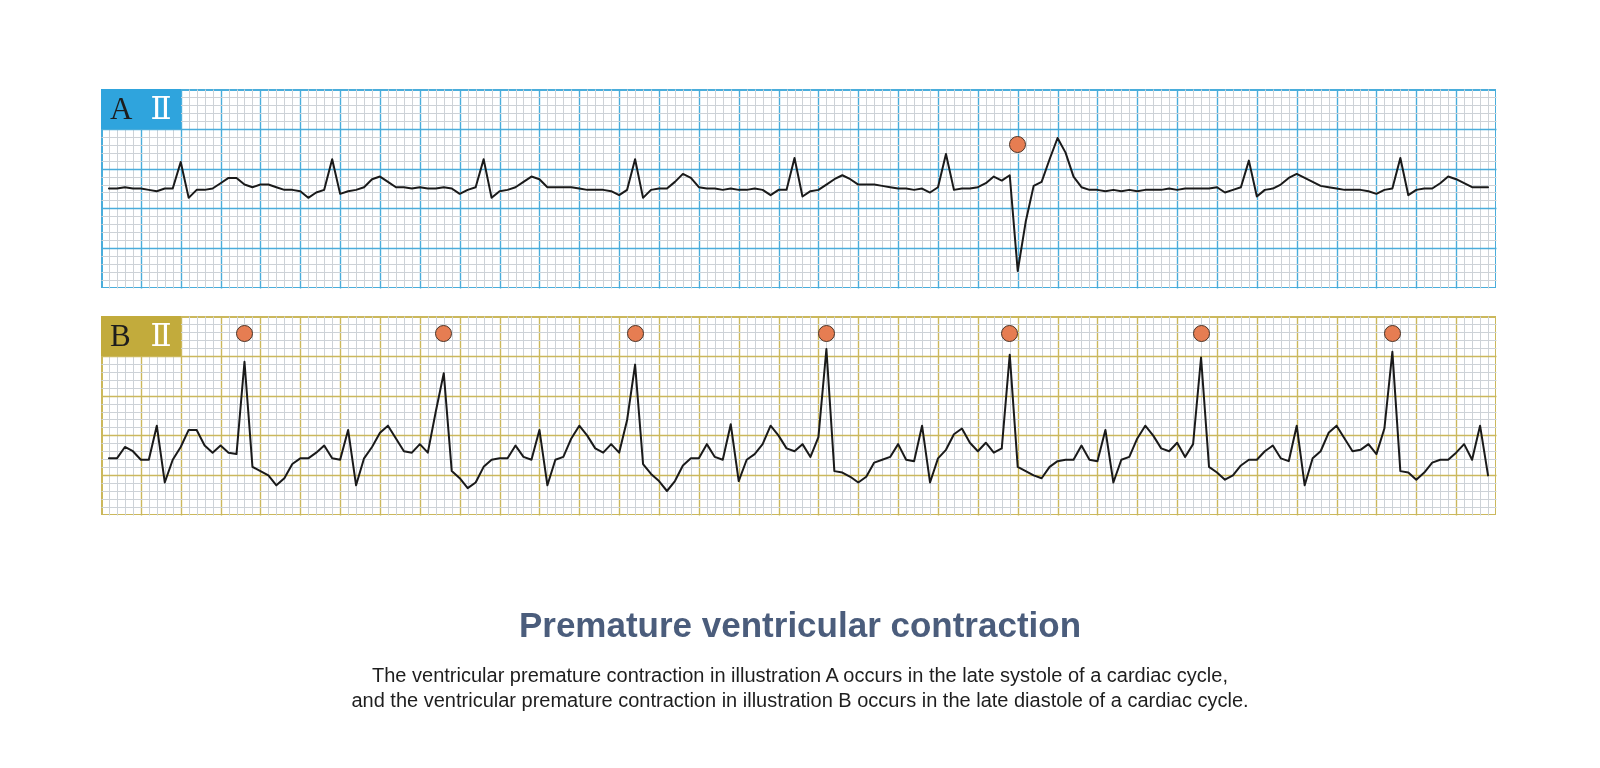 This screenshot has height=768, width=1600. What do you see at coordinates (800, 687) in the screenshot?
I see `text: The ventricular premature contraction in illustration A occurs in the late systole of a cardiac cycle, and the ventricular premature contraction in illustration B occurs in the late diastole of a cardiac cycle.` at bounding box center [800, 687].